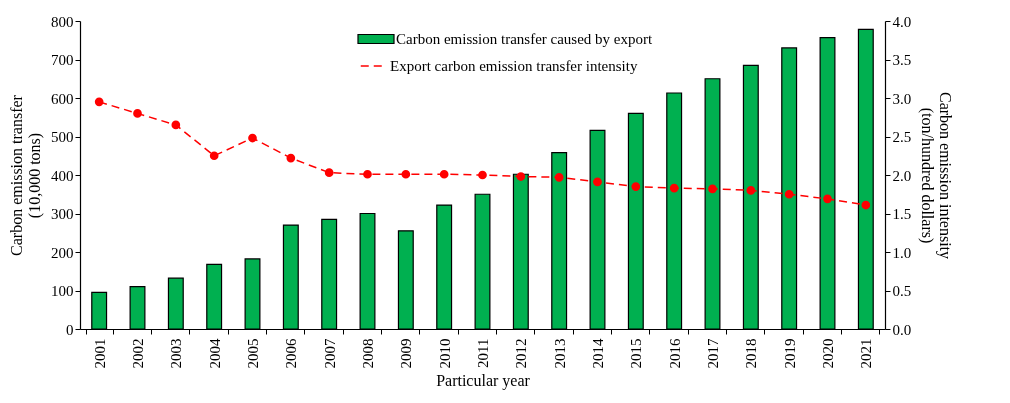 The height and width of the screenshot is (403, 1010). I want to click on x-tick-label: 2011, so click(483, 353).